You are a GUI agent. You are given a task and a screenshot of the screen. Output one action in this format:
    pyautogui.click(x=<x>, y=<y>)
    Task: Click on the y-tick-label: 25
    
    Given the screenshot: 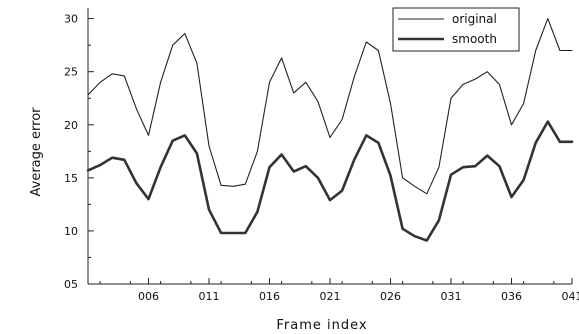 What is the action you would take?
    pyautogui.click(x=71, y=72)
    